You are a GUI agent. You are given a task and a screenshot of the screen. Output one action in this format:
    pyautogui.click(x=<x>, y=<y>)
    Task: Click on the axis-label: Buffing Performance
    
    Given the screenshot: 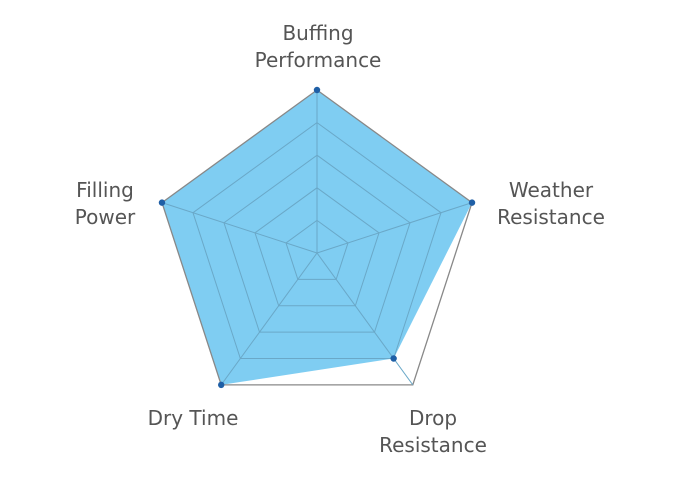 What is the action you would take?
    pyautogui.click(x=318, y=46)
    